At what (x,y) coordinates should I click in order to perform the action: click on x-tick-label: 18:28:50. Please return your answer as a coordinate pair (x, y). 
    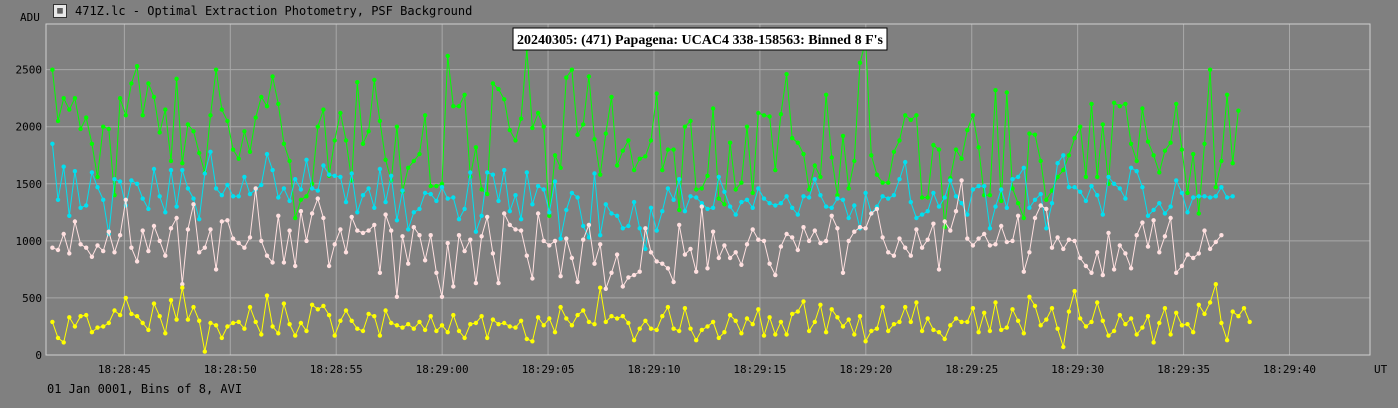
    Looking at the image, I should click on (230, 369).